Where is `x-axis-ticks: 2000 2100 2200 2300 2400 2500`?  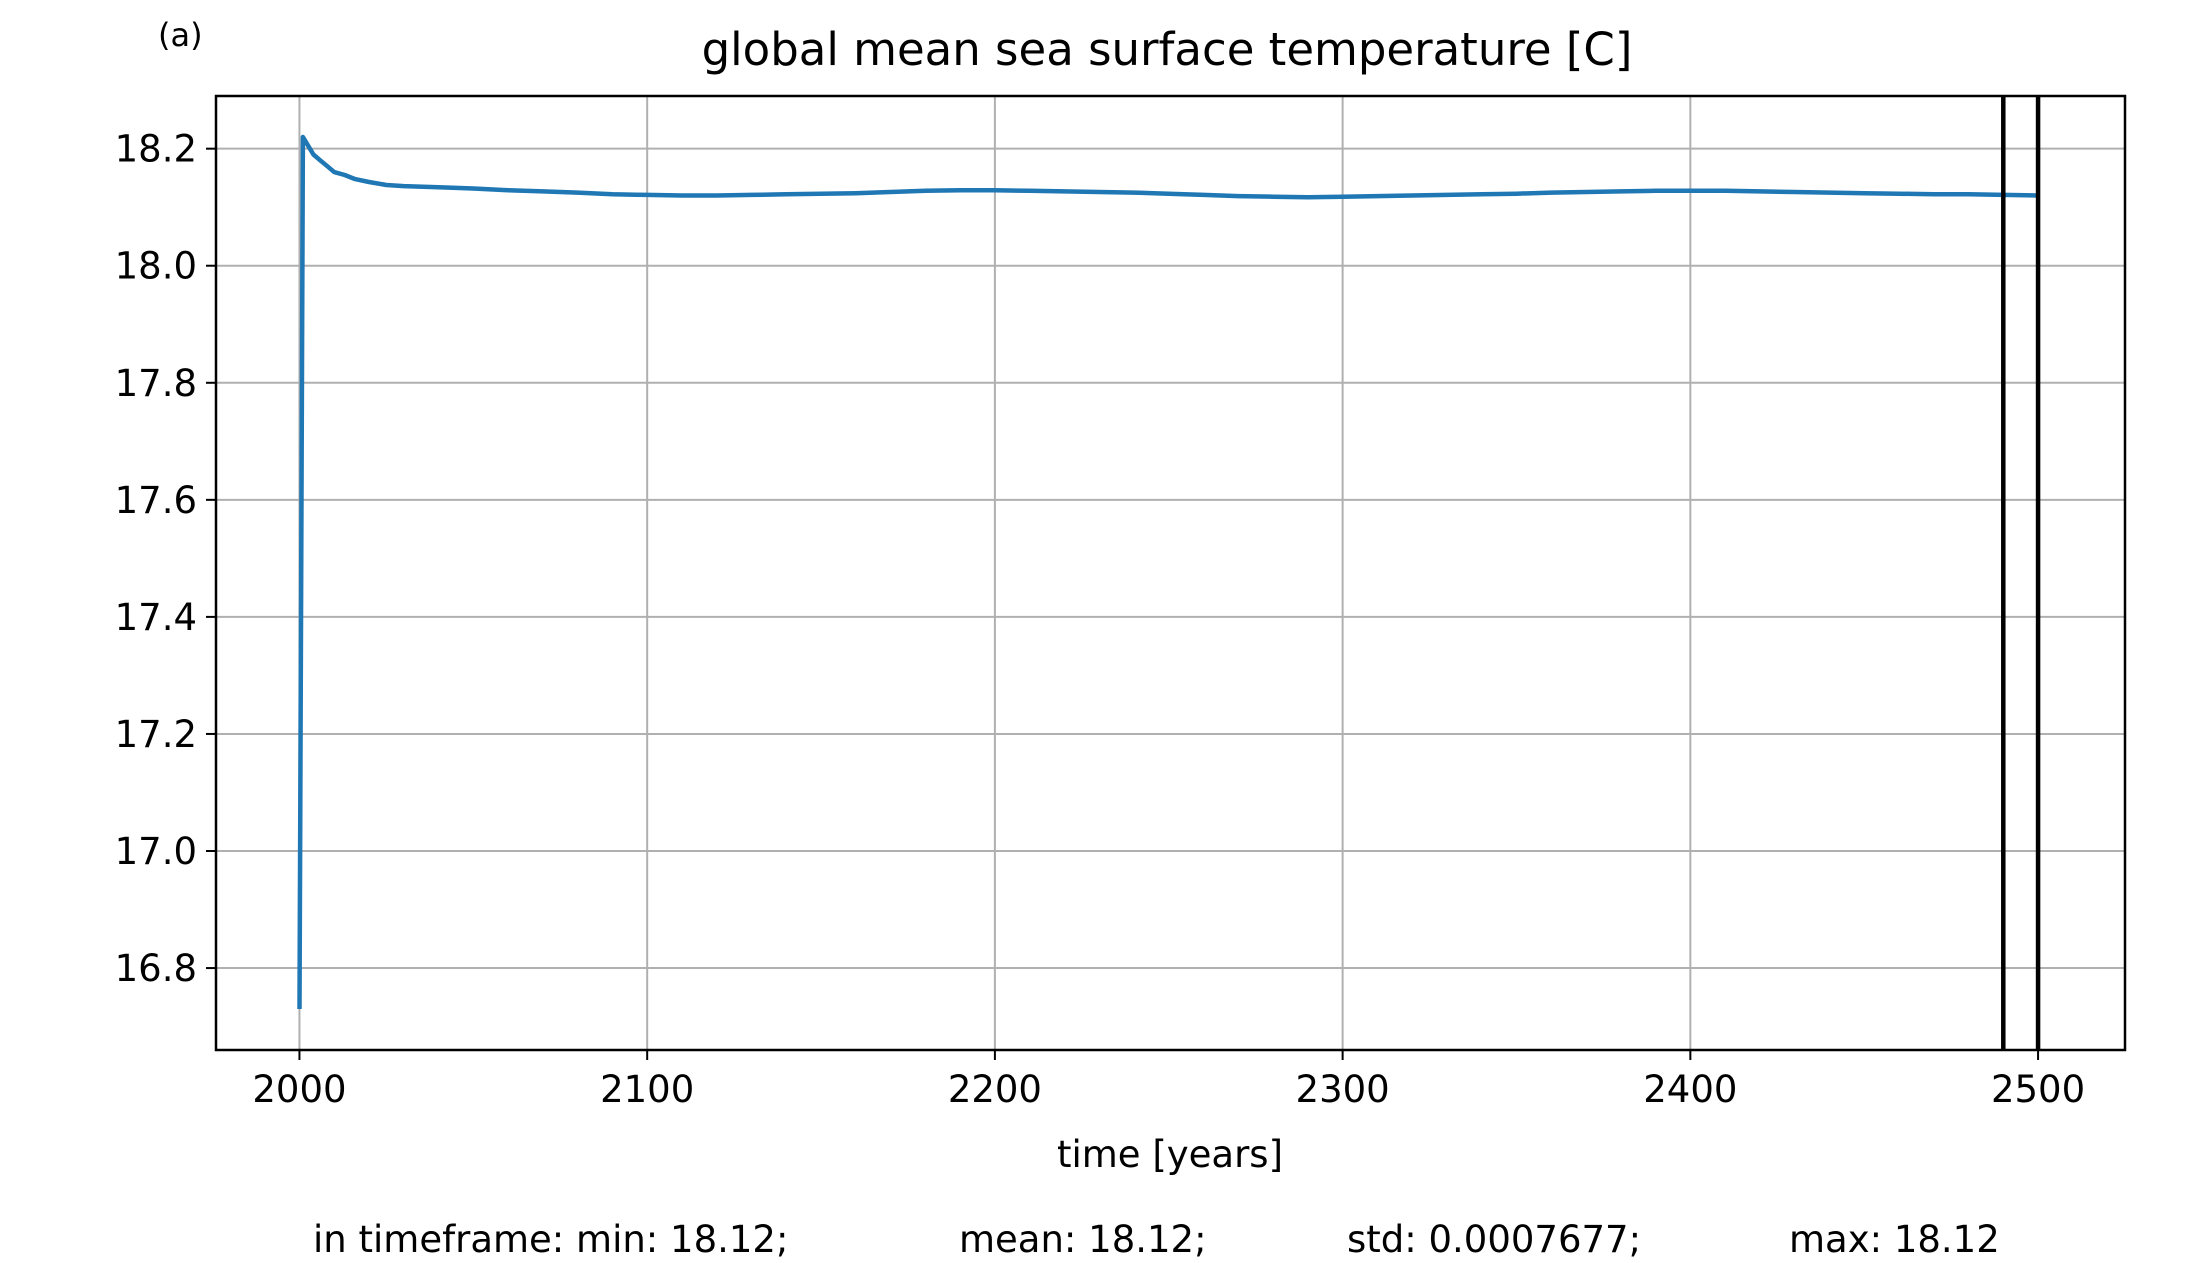
x-axis-ticks: 2000 2100 2200 2300 2400 2500 is located at coordinates (1168, 1080).